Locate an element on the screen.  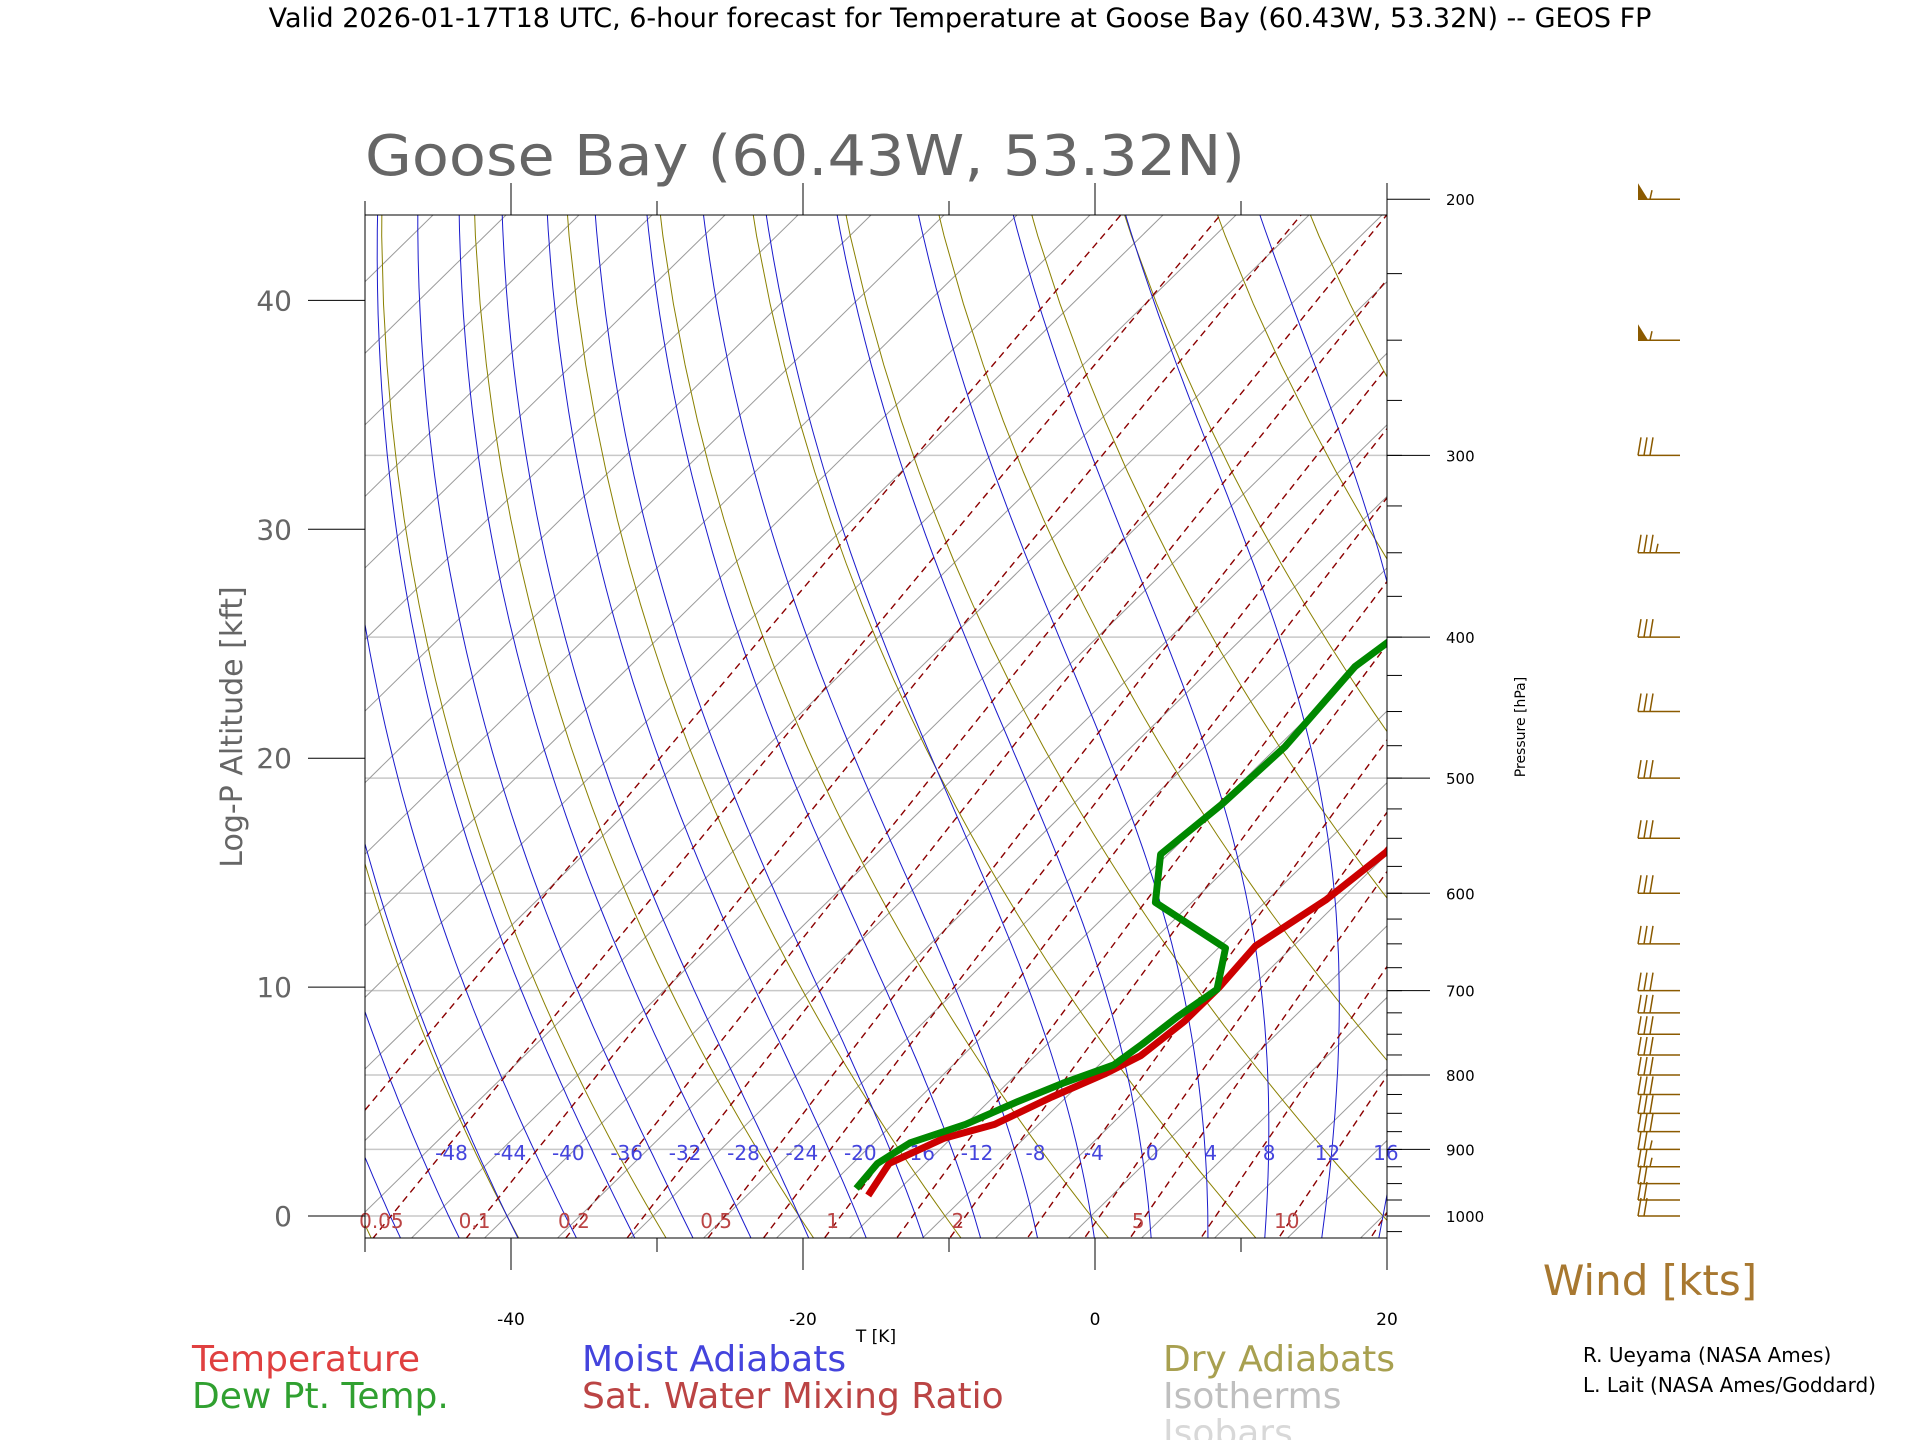
isotherm-label: -44 is located at coordinates (510, 1153).